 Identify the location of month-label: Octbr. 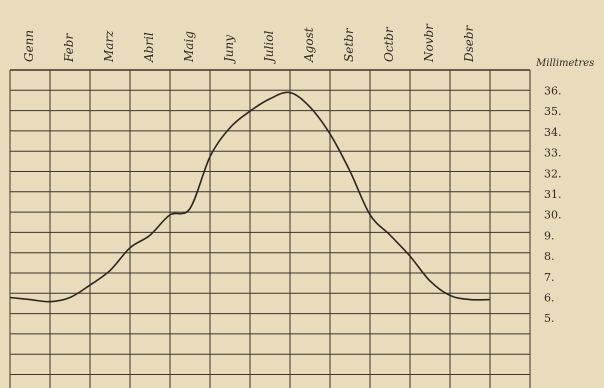
(389, 44).